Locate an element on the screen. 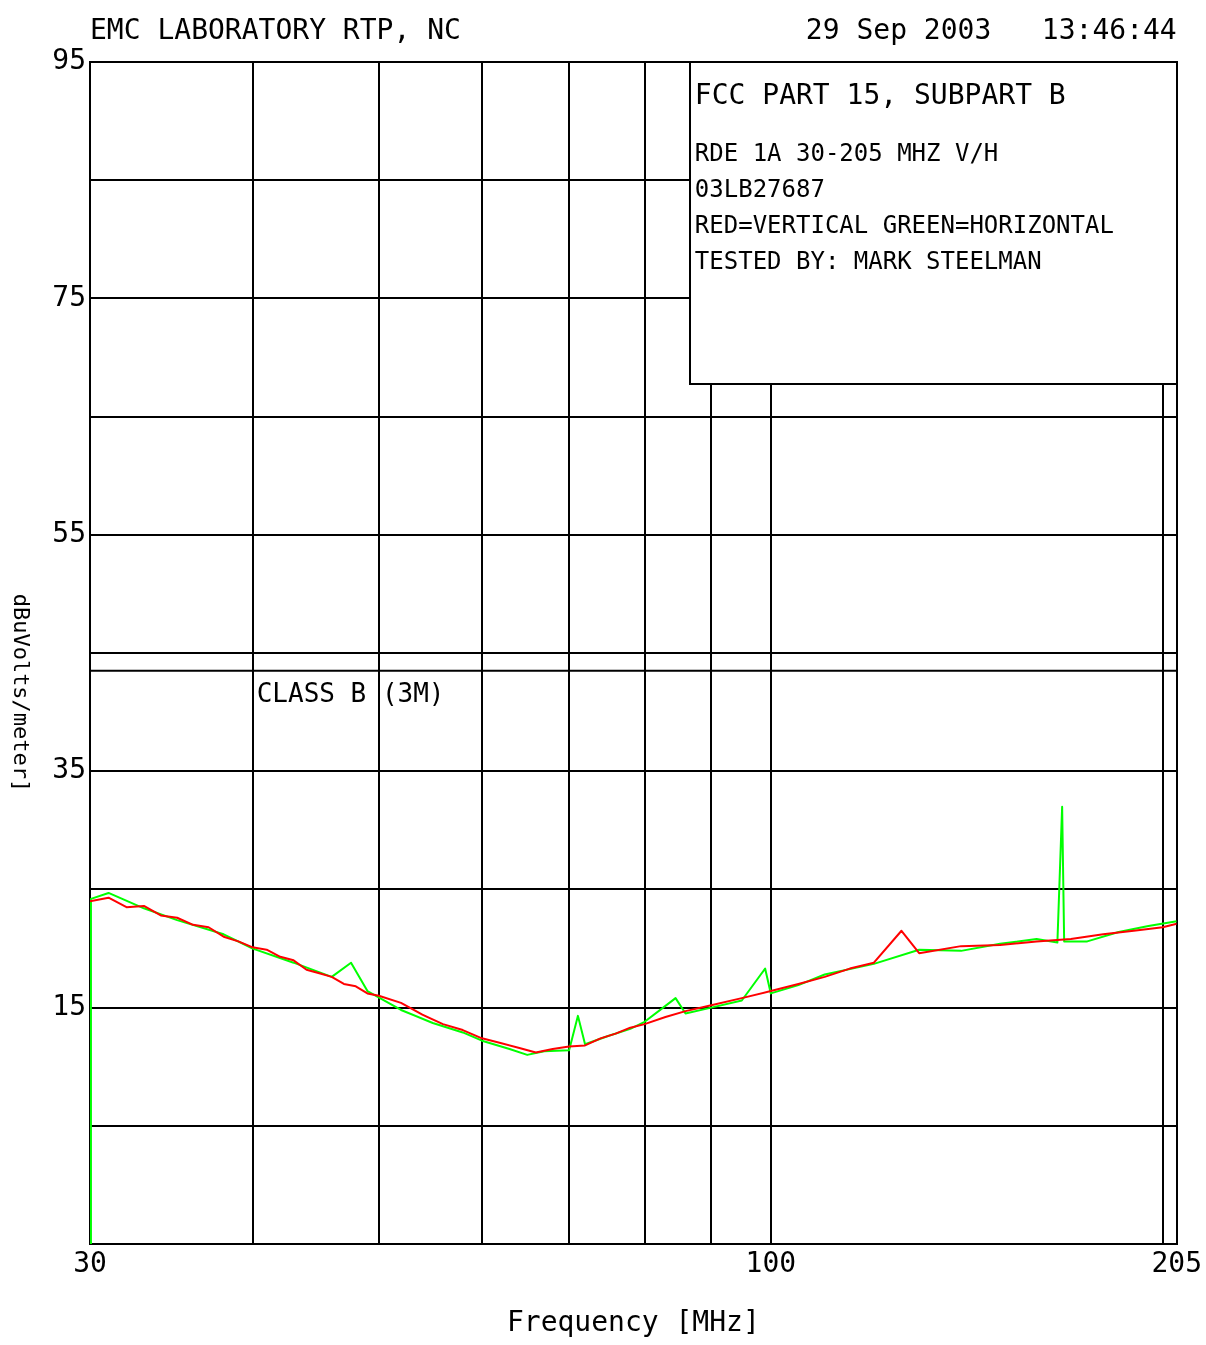 The width and height of the screenshot is (1206, 1345). chart-subtitle: 29 Sep 2003 13:46:44 is located at coordinates (991, 30).